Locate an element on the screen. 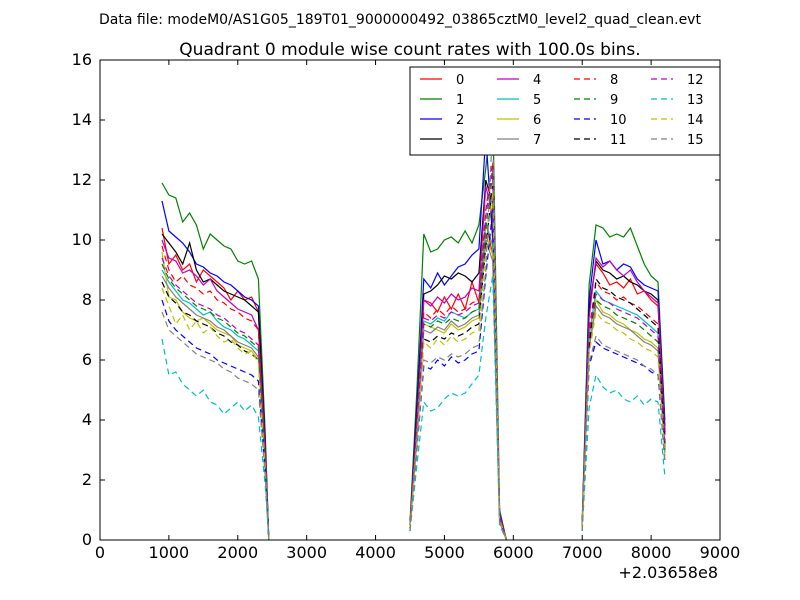  y-tick-label: 16 is located at coordinates (82, 59).